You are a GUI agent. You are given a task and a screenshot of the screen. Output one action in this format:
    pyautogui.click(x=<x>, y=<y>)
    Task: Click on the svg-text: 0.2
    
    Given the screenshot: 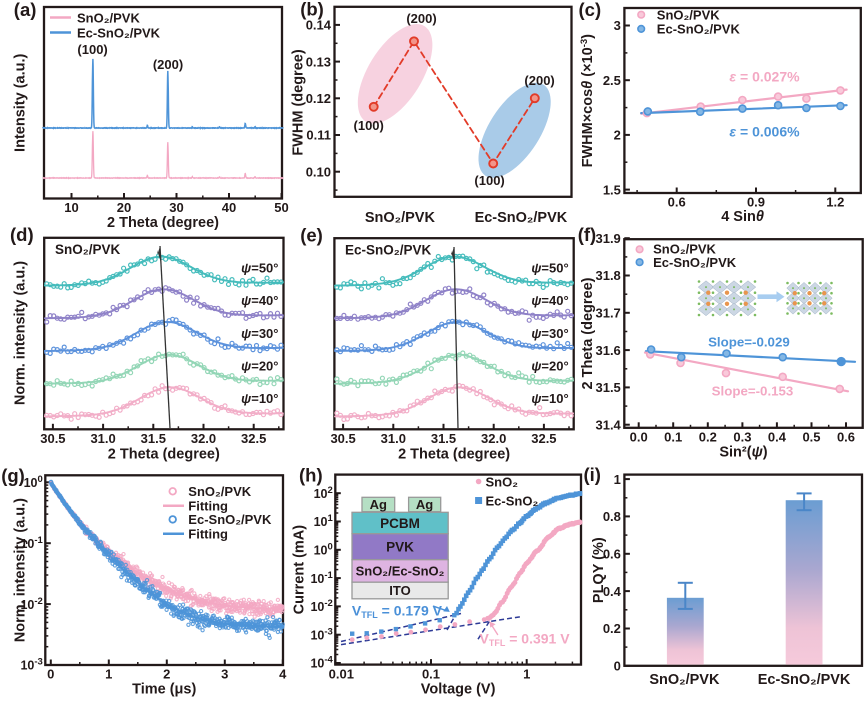 What is the action you would take?
    pyautogui.click(x=612, y=628)
    